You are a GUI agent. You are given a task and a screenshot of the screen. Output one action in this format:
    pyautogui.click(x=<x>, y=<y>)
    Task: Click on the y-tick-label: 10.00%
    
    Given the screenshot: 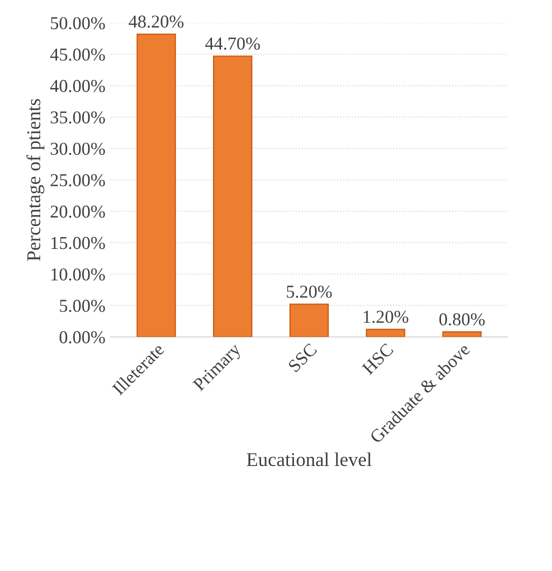 What is the action you would take?
    pyautogui.click(x=78, y=274)
    